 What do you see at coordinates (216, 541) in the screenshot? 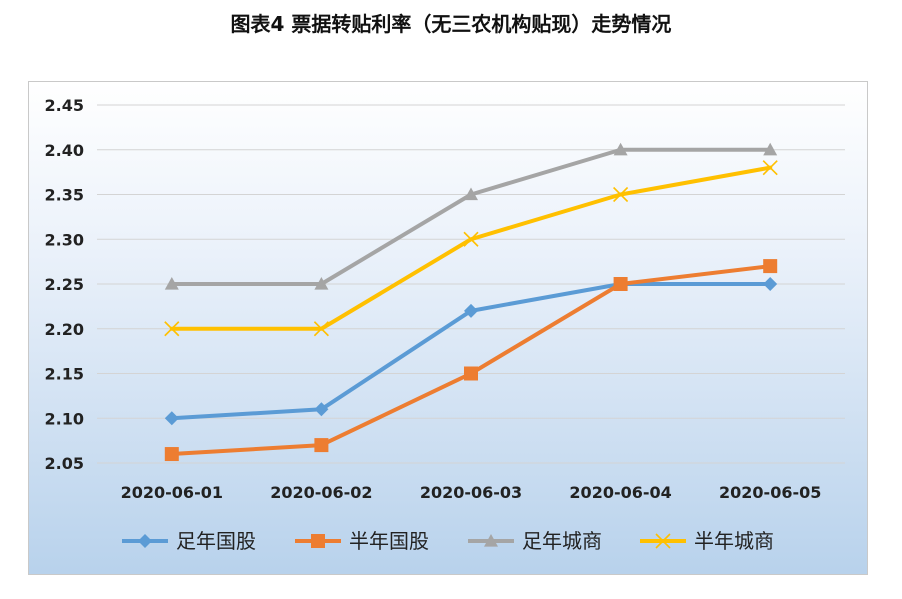
I see `legend-label: 足年国股` at bounding box center [216, 541].